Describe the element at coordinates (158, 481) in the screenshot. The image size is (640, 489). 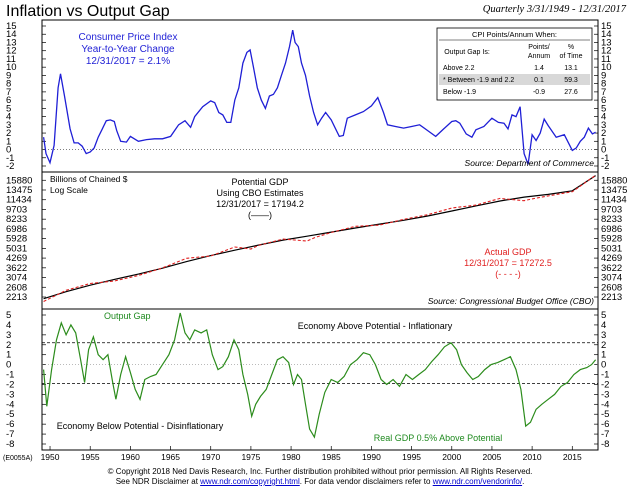
I see `footer-disclaimer-pre: See NDR Disclaimer at` at that location.